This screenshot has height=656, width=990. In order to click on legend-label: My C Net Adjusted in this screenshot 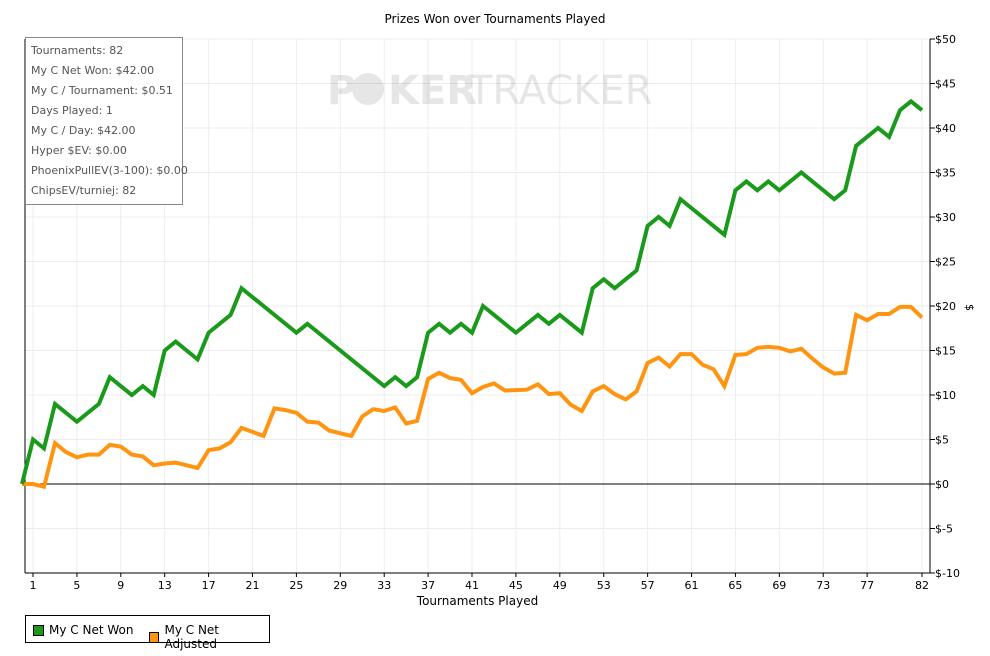, I will do `click(192, 637)`.